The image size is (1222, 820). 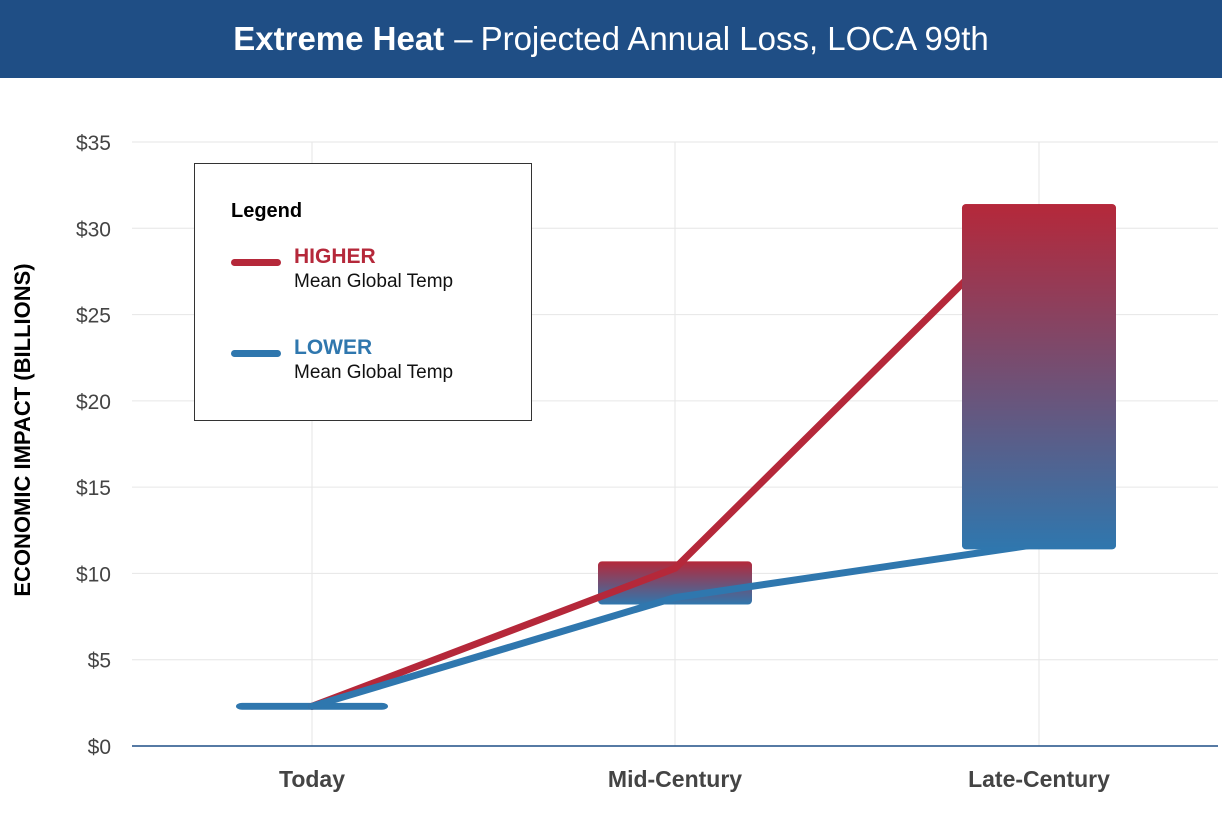 What do you see at coordinates (93, 316) in the screenshot?
I see `y-tick-label: $25` at bounding box center [93, 316].